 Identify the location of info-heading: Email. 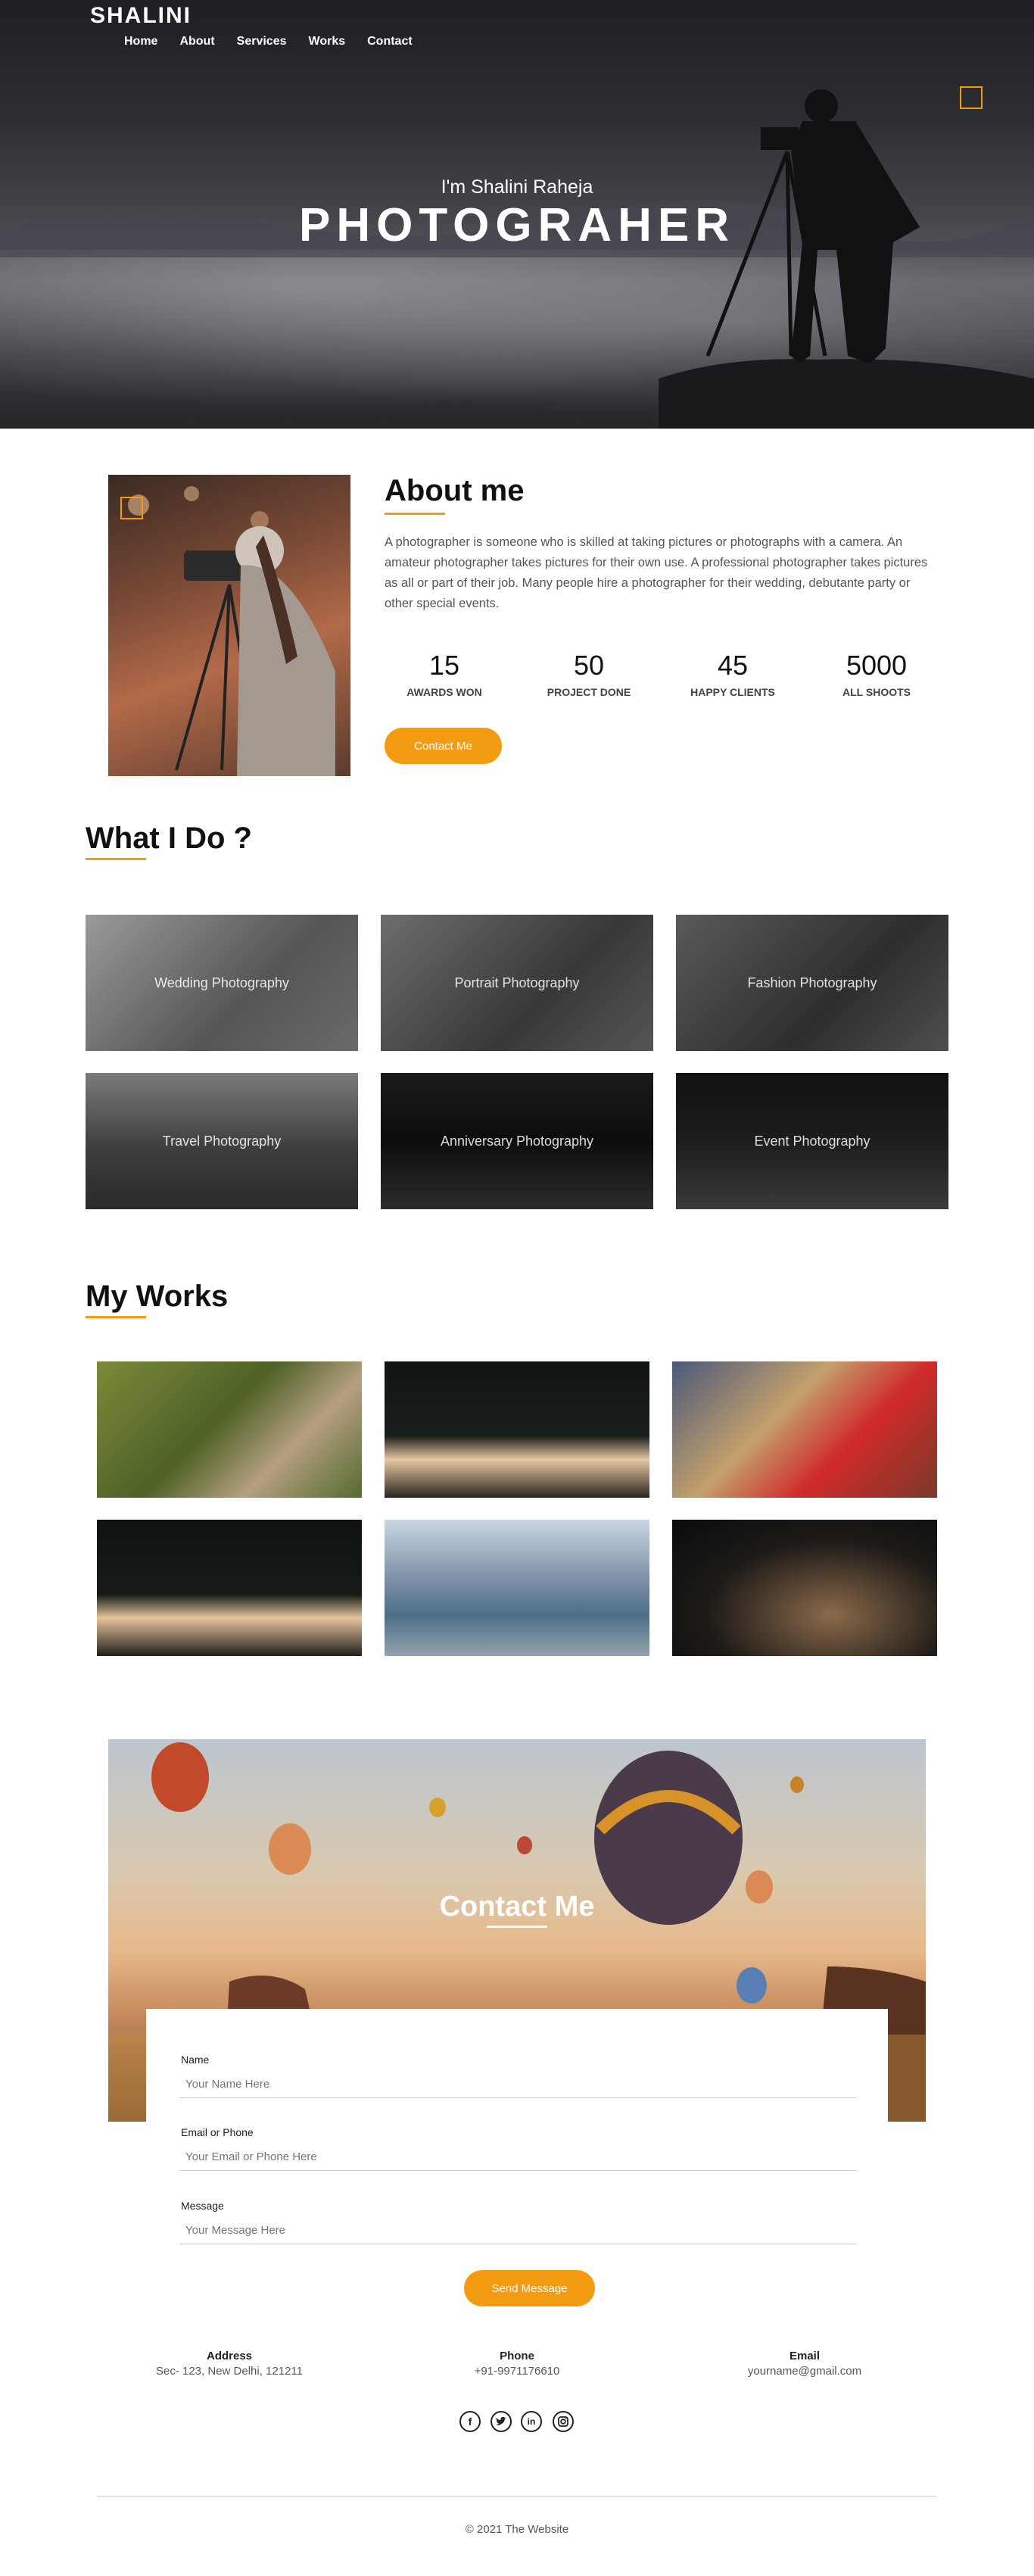
(805, 2356).